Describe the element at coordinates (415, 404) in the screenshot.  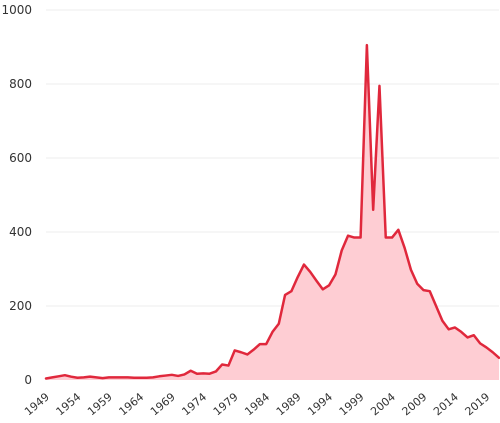
I see `x-tick-label: 2009` at that location.